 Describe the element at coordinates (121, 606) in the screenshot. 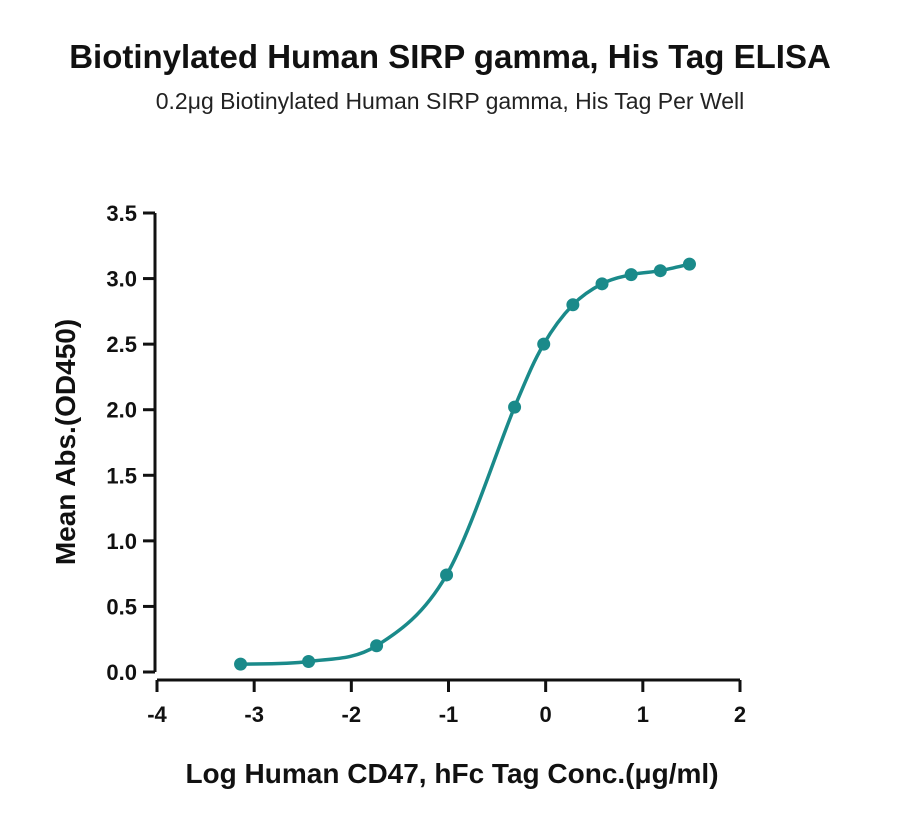

I see `y-tick-label: 0.5` at that location.